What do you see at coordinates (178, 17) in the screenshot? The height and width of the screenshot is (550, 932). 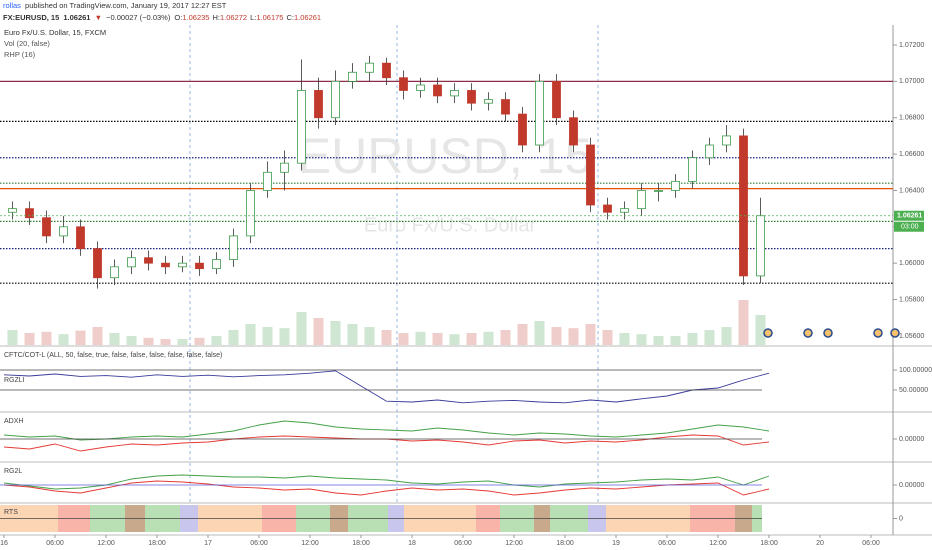 I see `ohlc-label: O:` at bounding box center [178, 17].